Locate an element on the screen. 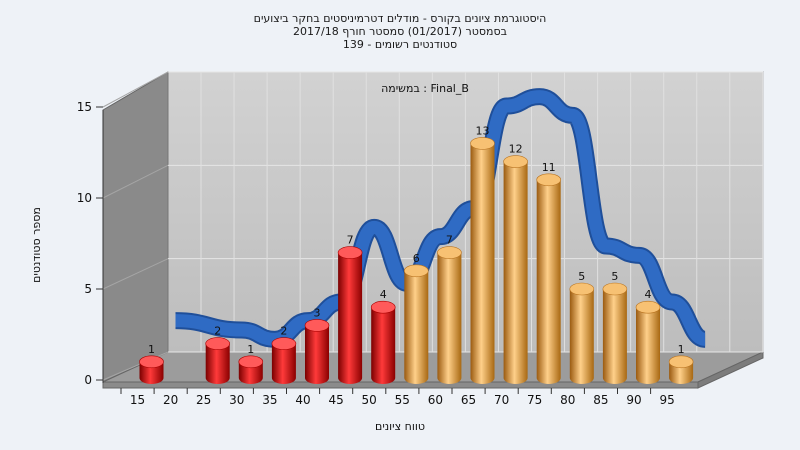  bar-value-label: 6 is located at coordinates (416, 258).